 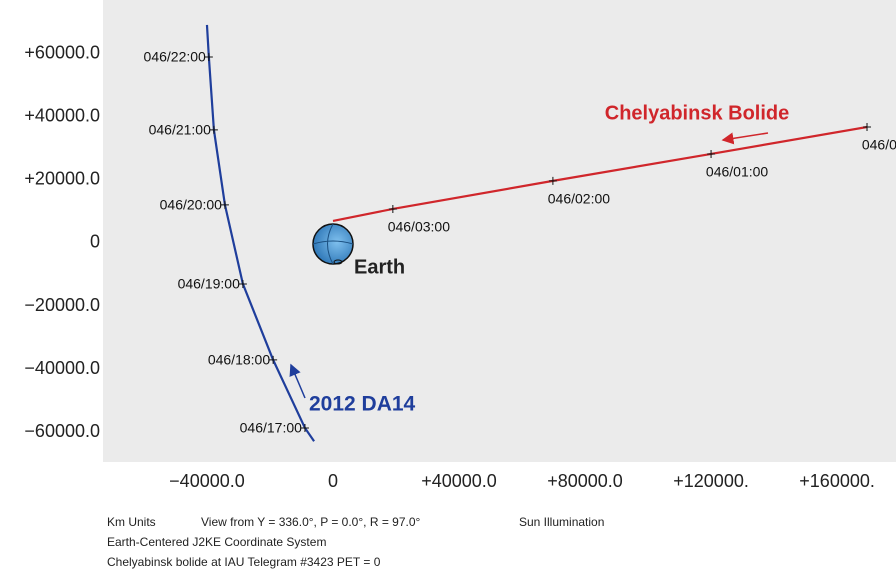 I want to click on y-tick-label: +20000.0, so click(x=62, y=179).